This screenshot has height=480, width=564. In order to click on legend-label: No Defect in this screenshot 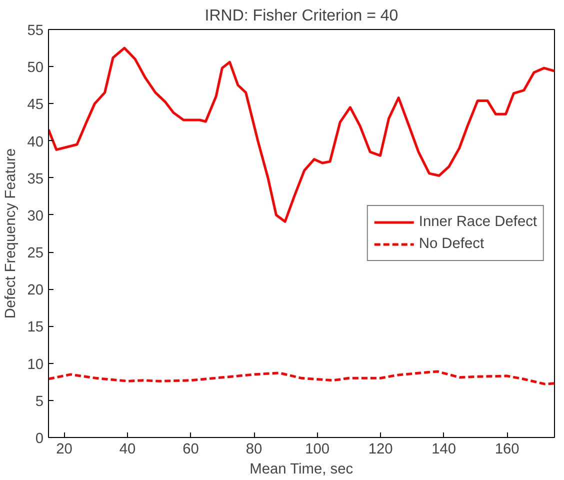, I will do `click(451, 244)`.